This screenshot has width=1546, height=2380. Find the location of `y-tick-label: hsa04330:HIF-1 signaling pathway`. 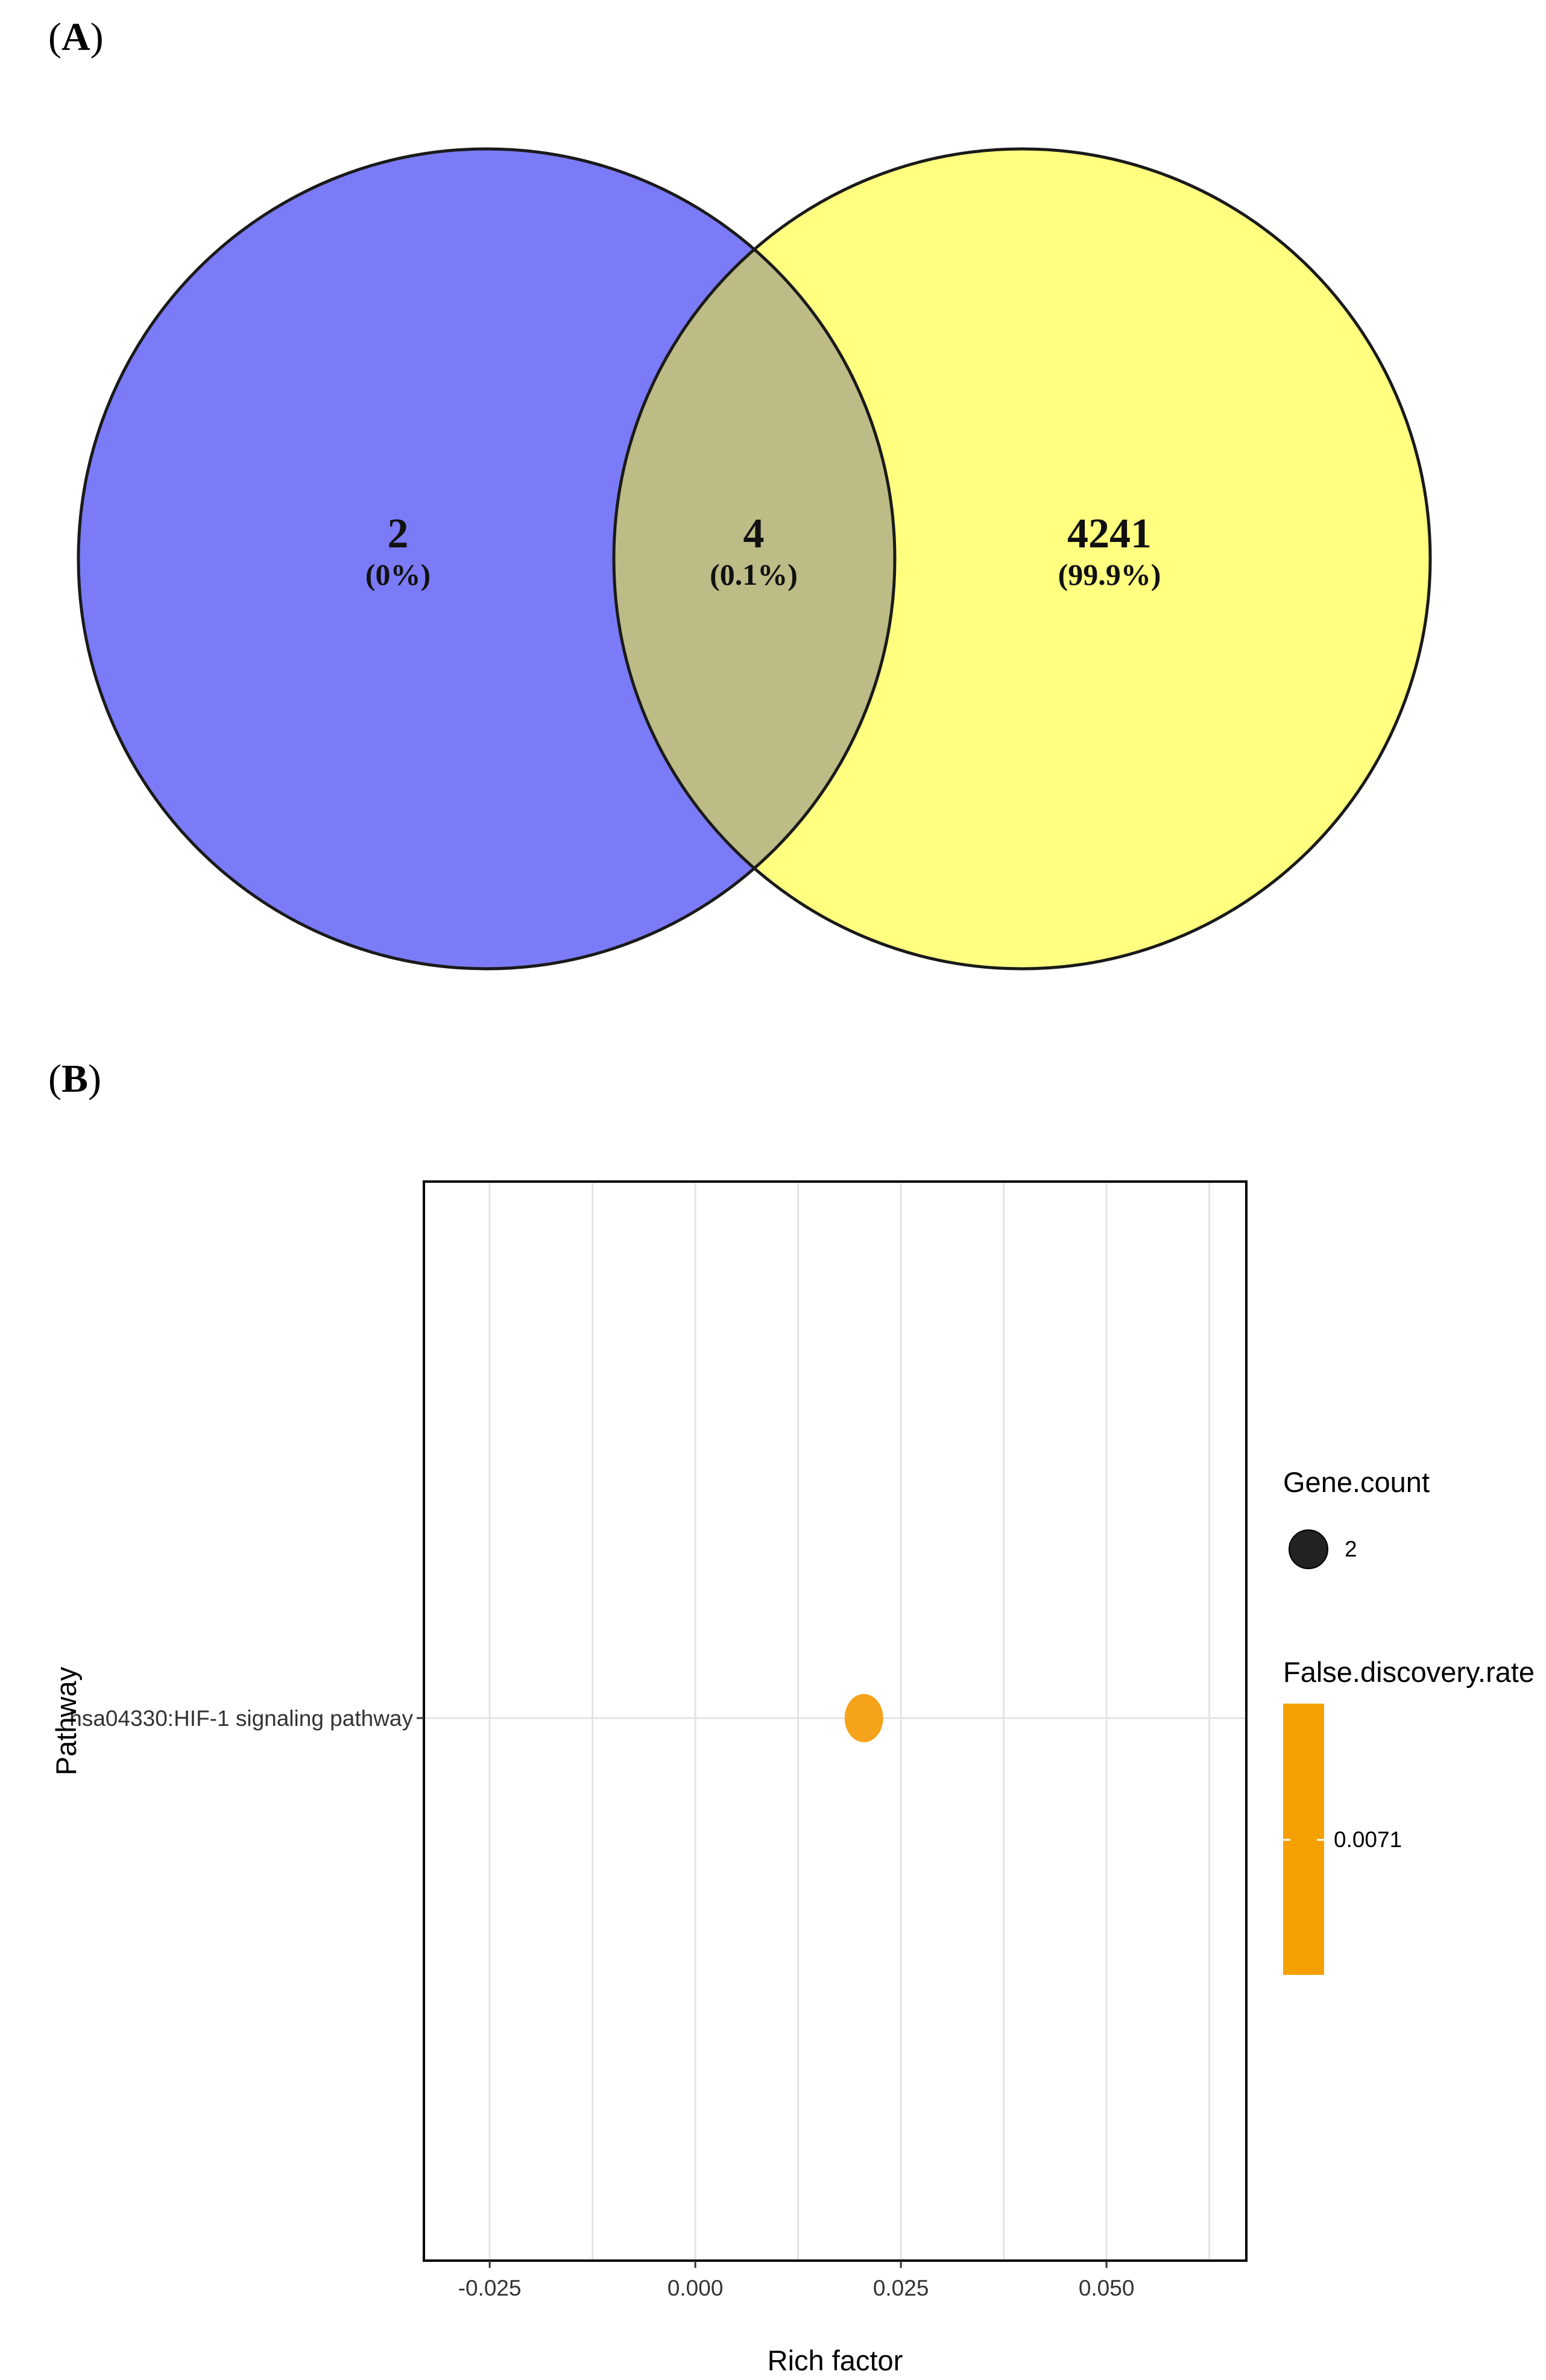

y-tick-label: hsa04330:HIF-1 signaling pathway is located at coordinates (241, 1719).